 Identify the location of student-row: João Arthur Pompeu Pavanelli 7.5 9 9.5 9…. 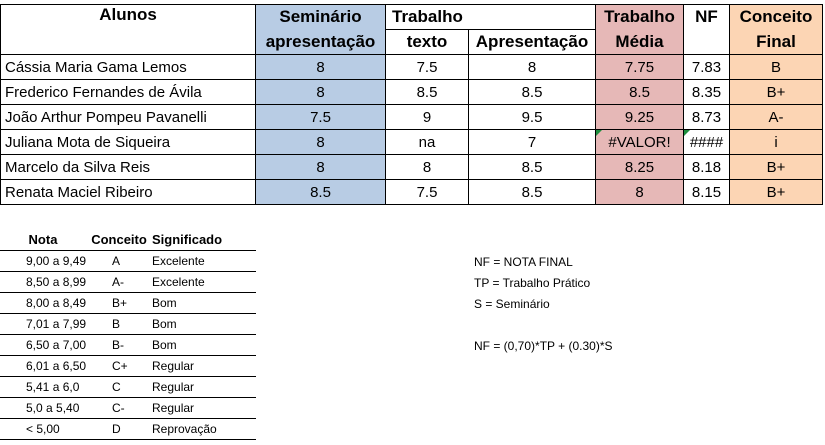
(411, 117).